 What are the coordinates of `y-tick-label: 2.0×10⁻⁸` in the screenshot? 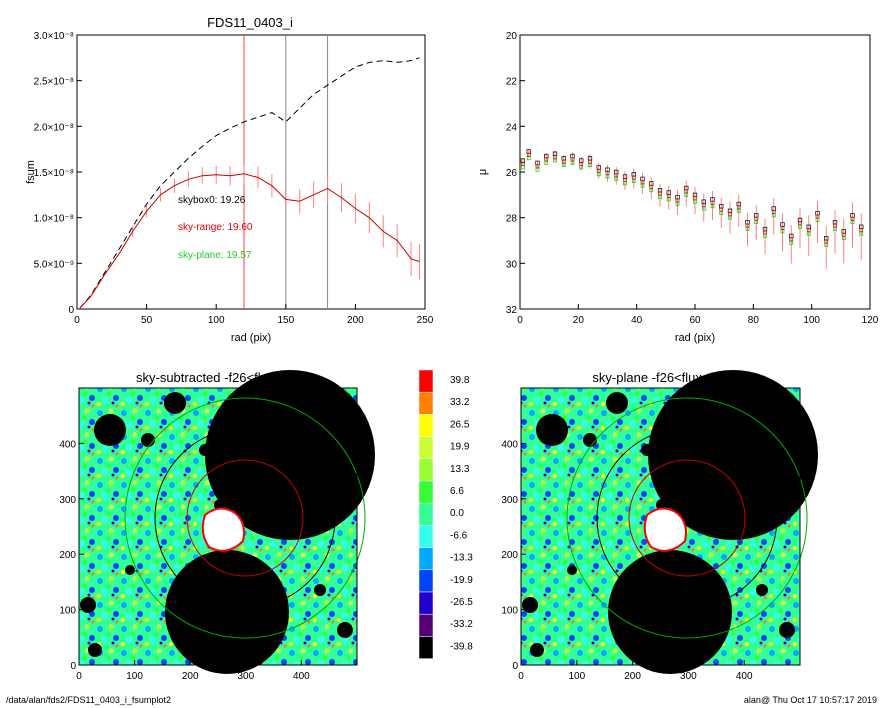 It's located at (54, 127).